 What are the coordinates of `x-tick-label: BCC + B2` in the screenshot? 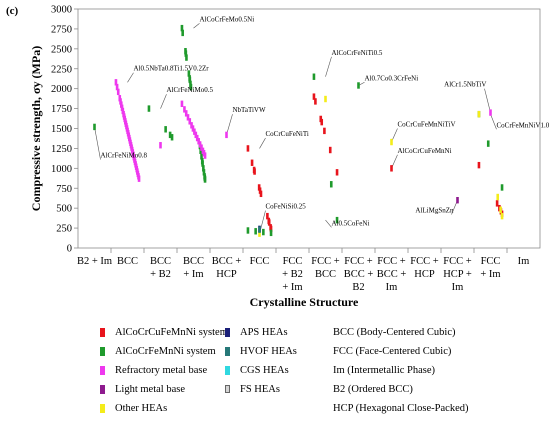 It's located at (160, 268).